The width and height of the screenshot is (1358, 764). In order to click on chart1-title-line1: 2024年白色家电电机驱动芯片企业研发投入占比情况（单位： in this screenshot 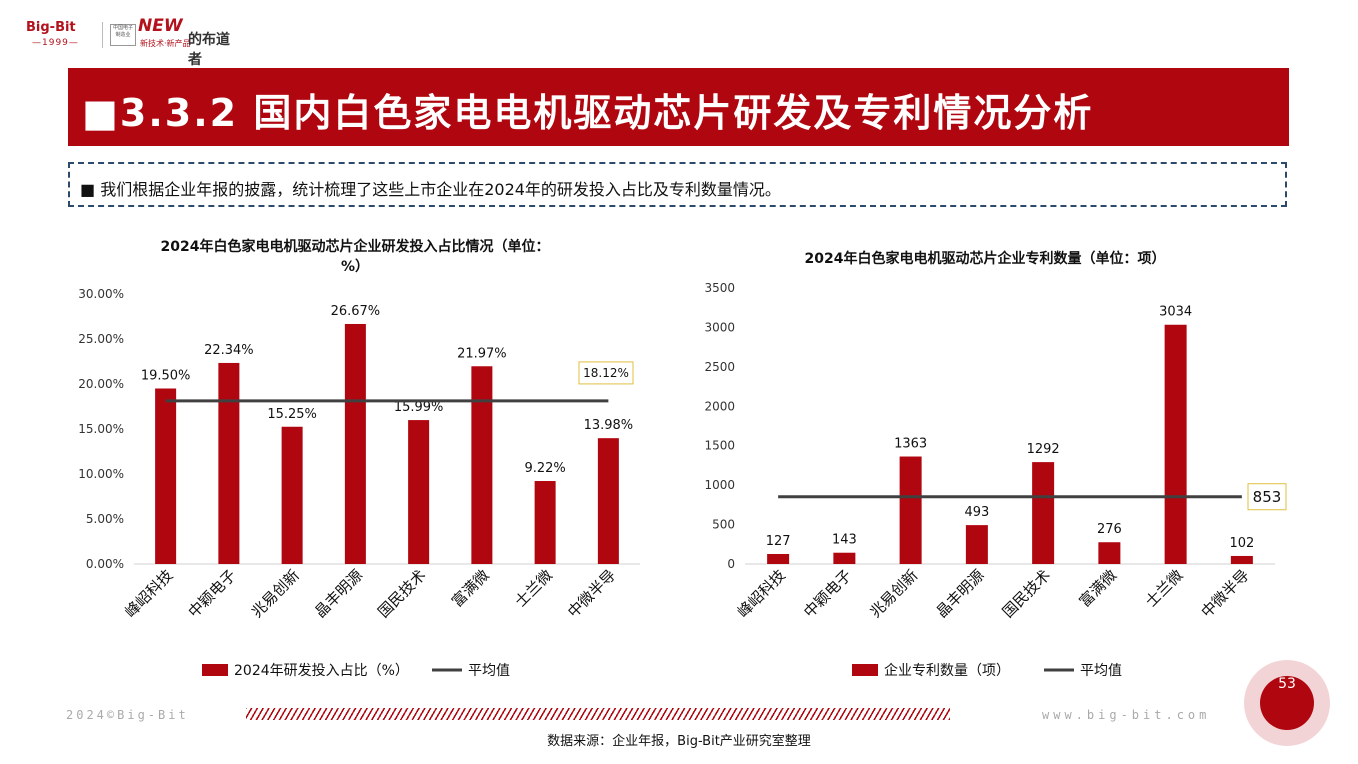, I will do `click(355, 247)`.